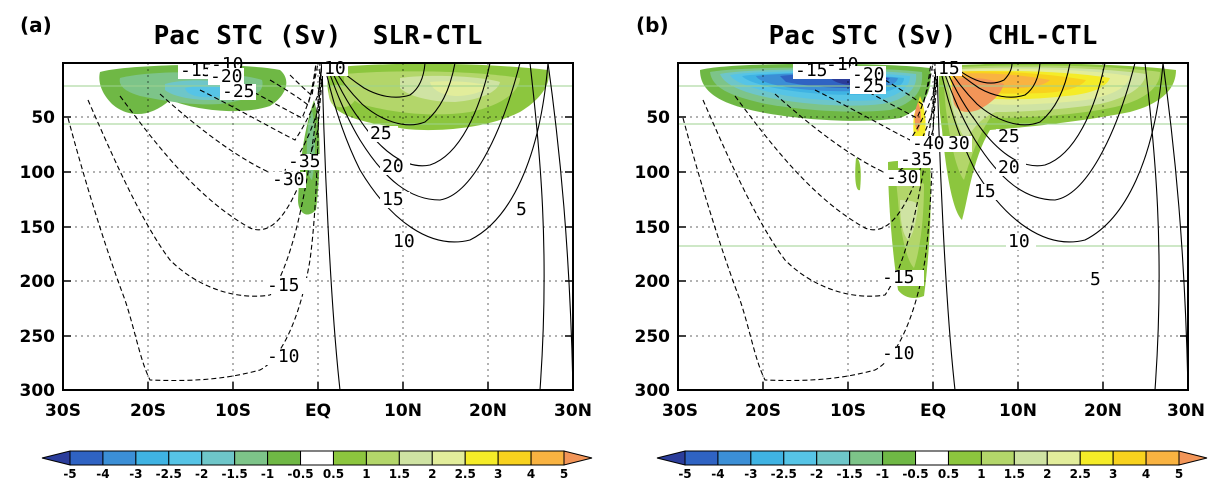 This screenshot has height=481, width=1212. Describe the element at coordinates (38, 337) in the screenshot. I see `panel-a-y-tick: 250` at that location.